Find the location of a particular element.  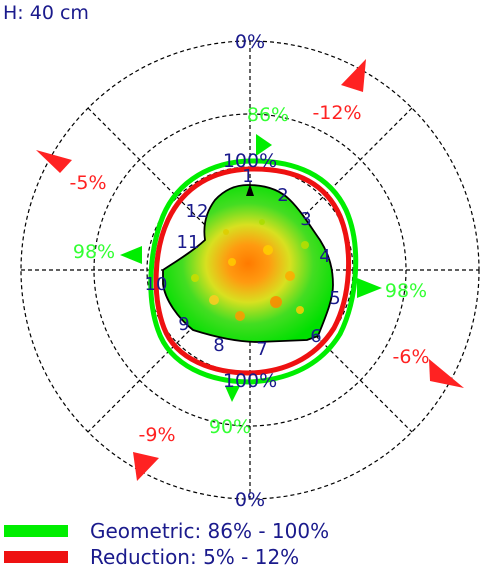

geometric-arrow-bottom is located at coordinates (232, 394).